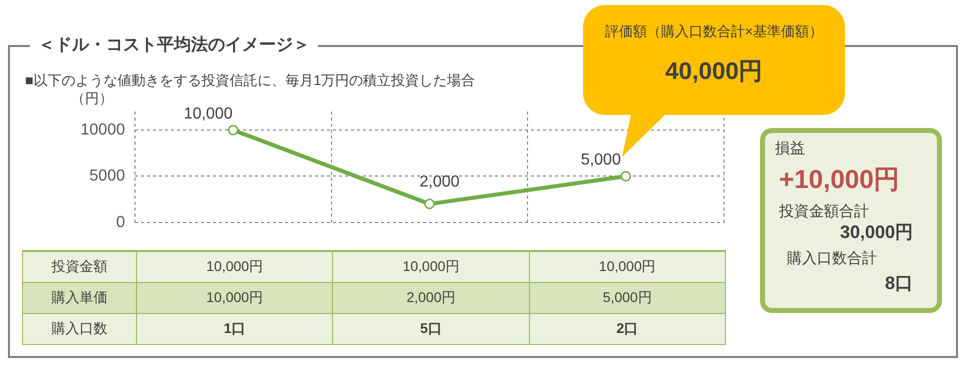  I want to click on text: 5,000円, so click(627, 298).